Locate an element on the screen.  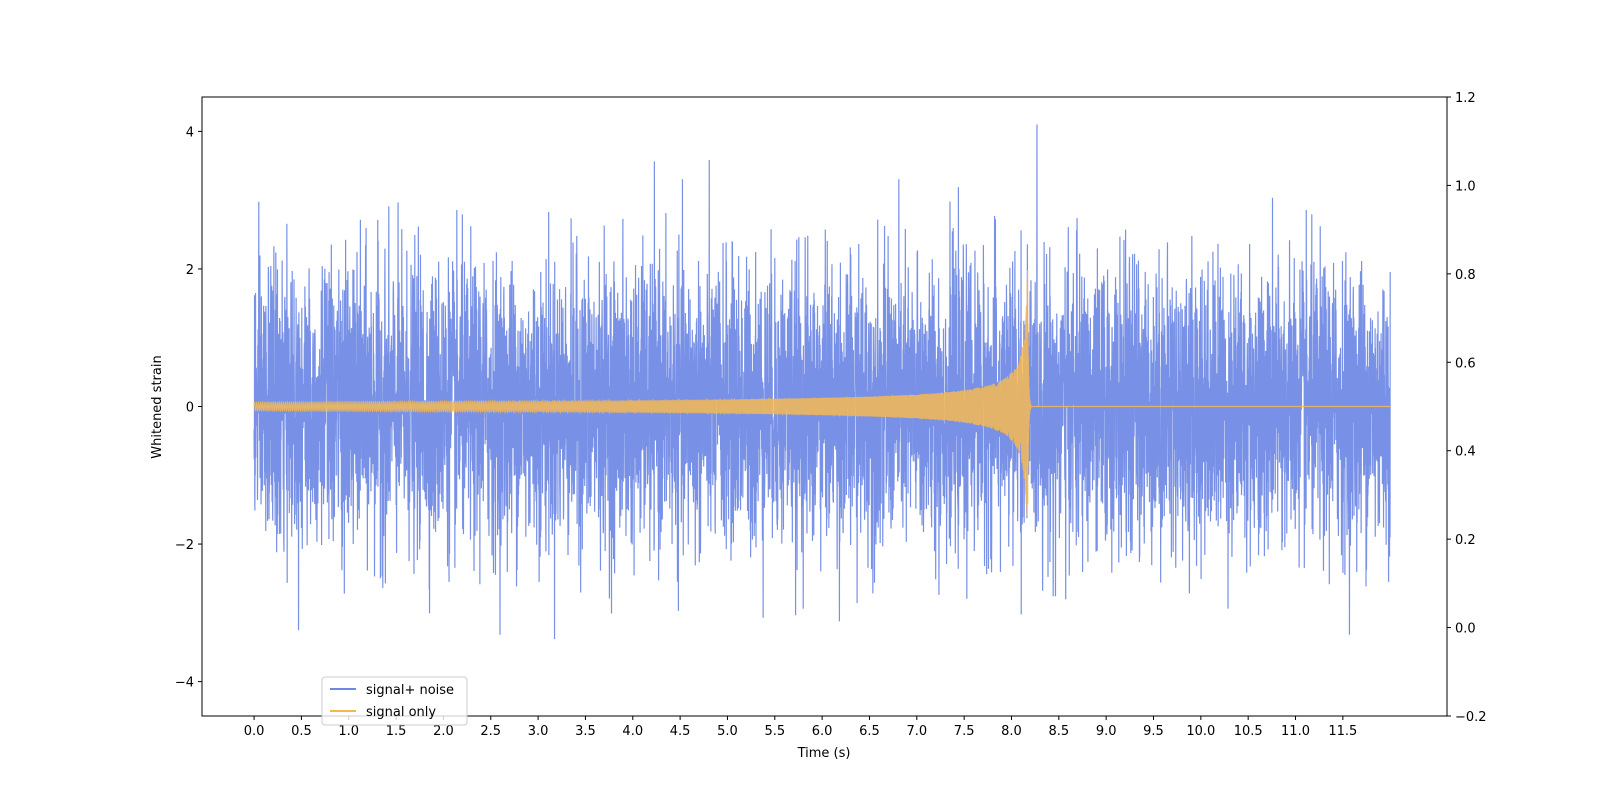
x-tick-label: 10.5 is located at coordinates (1248, 731).